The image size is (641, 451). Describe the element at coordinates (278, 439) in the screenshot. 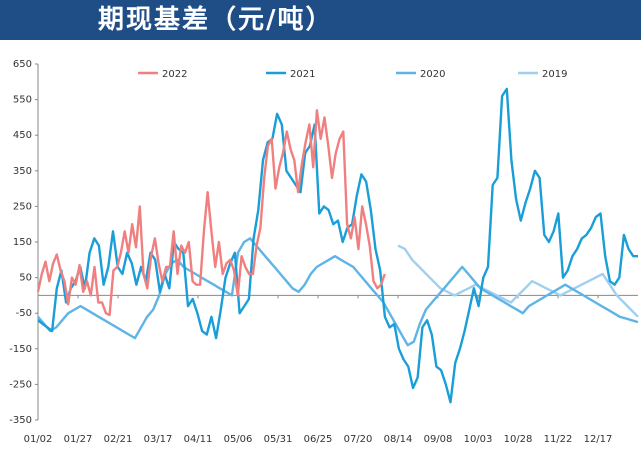

I see `x-tick-label: 05/31` at that location.